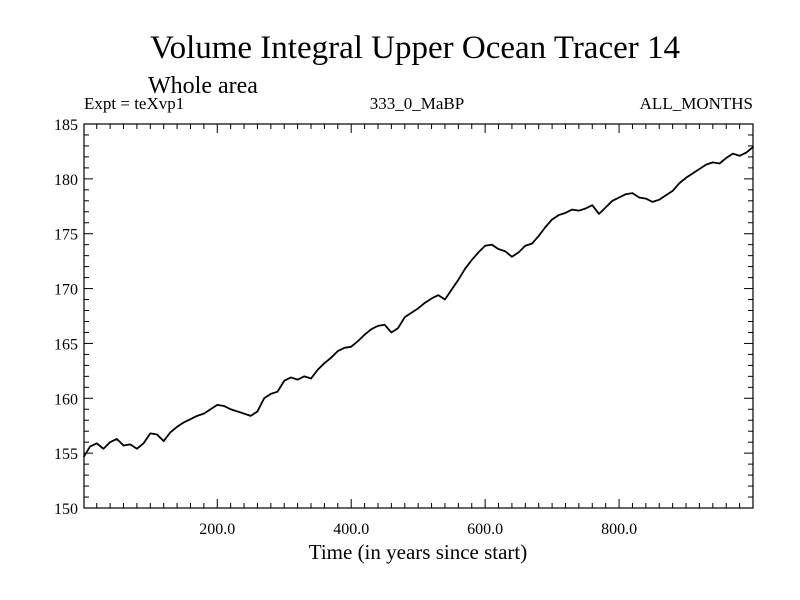 The image size is (800, 600). I want to click on y-tick-label: 175, so click(66, 235).